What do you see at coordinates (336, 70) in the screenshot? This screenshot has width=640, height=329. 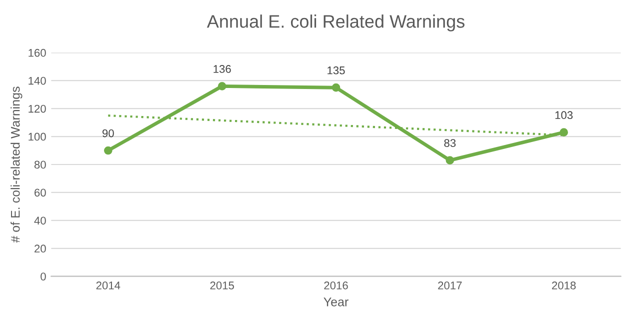 I see `data-label: 135` at bounding box center [336, 70].